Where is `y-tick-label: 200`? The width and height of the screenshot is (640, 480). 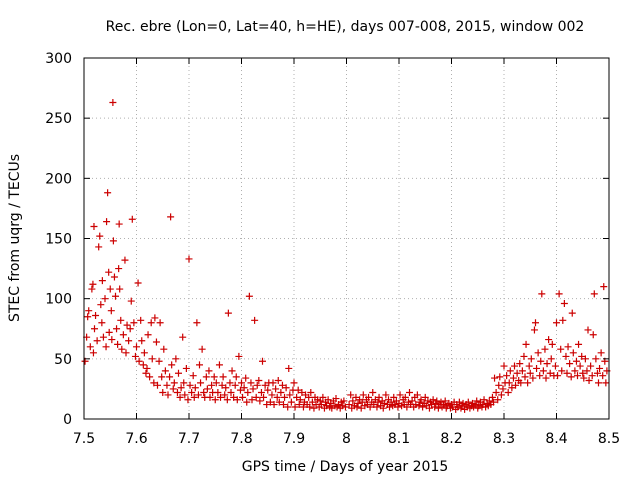
y-tick-label: 200 is located at coordinates (58, 179).